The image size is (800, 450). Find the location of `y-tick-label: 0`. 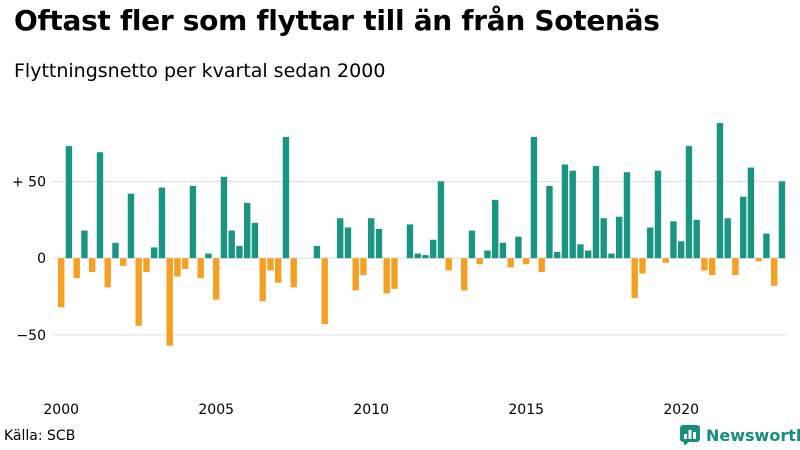

y-tick-label: 0 is located at coordinates (41, 259).